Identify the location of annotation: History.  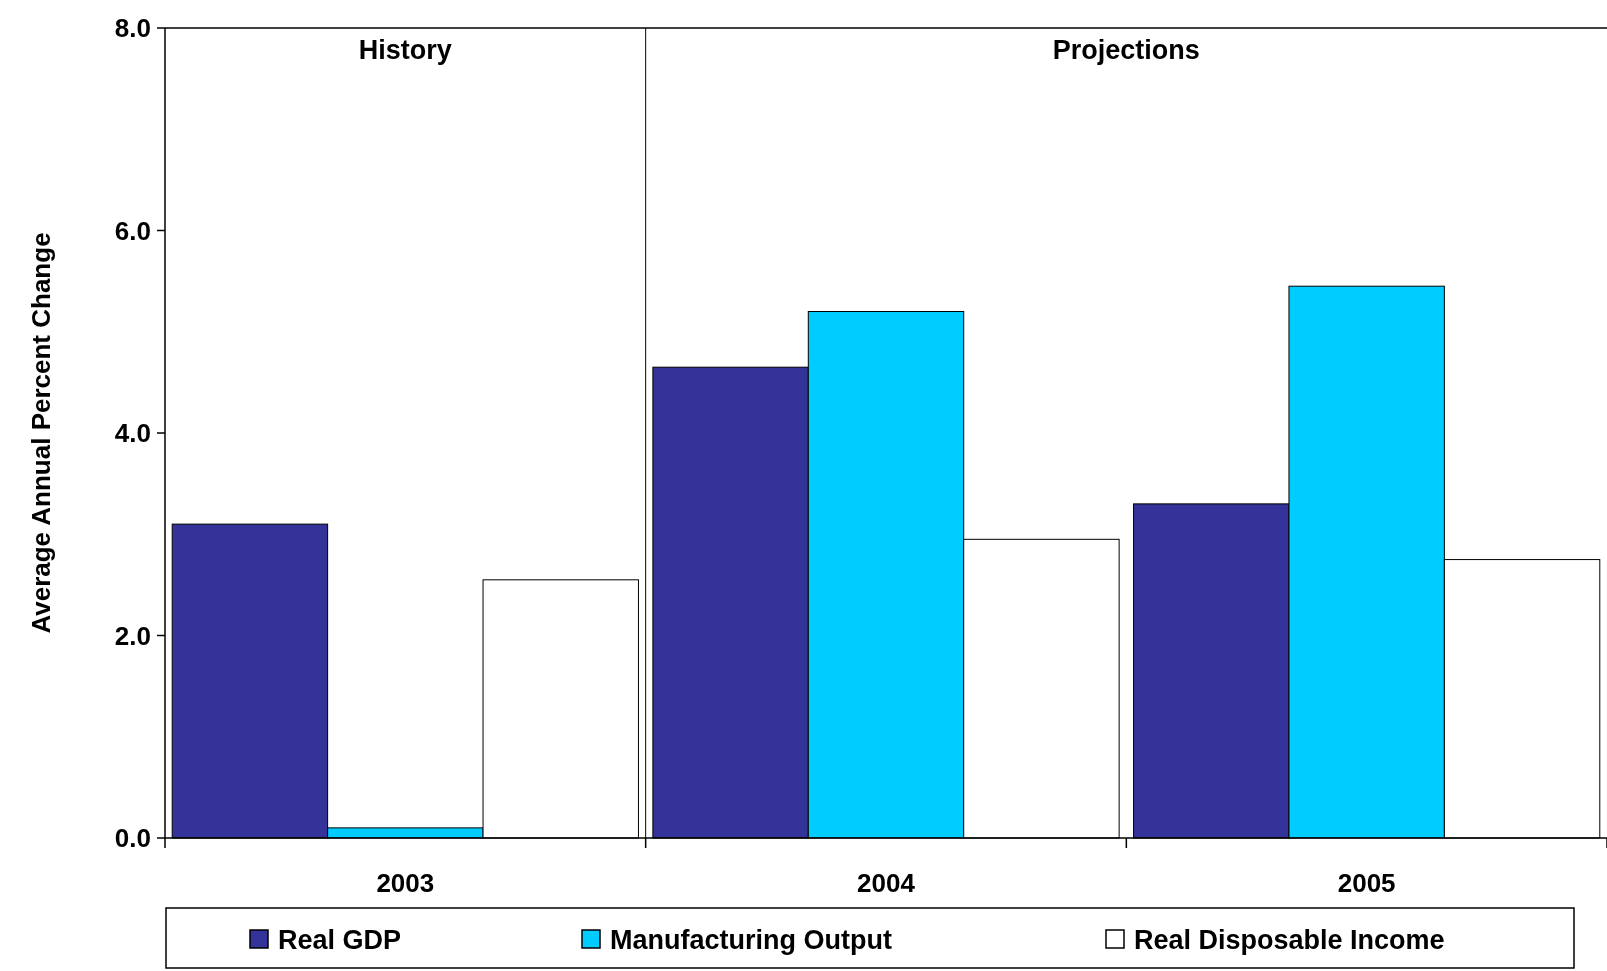
(405, 50).